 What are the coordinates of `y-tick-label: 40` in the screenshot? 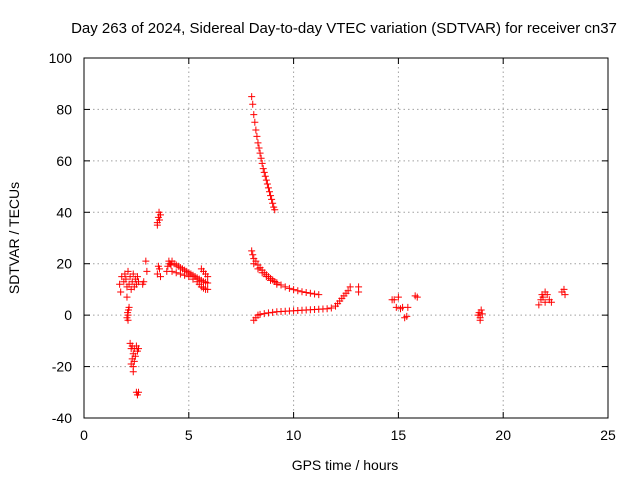 It's located at (64, 212).